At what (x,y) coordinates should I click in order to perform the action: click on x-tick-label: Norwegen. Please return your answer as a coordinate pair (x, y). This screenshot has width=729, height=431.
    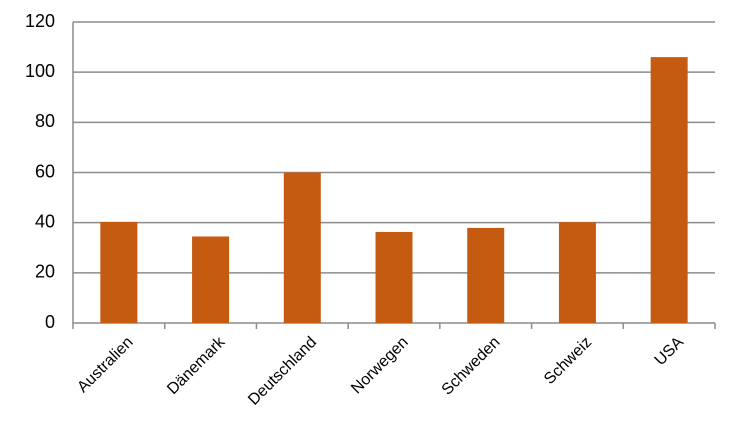
    Looking at the image, I should click on (380, 366).